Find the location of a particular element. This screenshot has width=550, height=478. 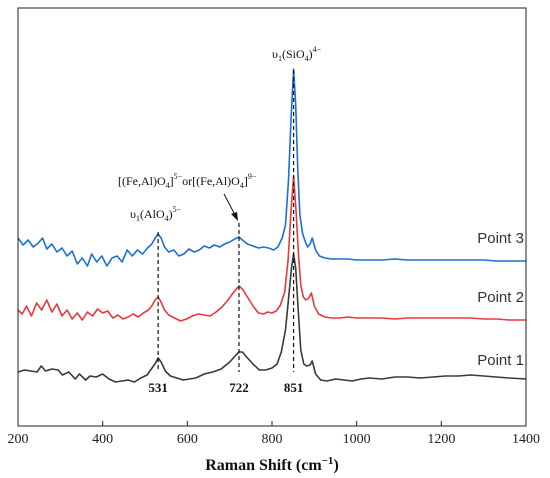

x-tick-label-1200: 1200 is located at coordinates (441, 439).